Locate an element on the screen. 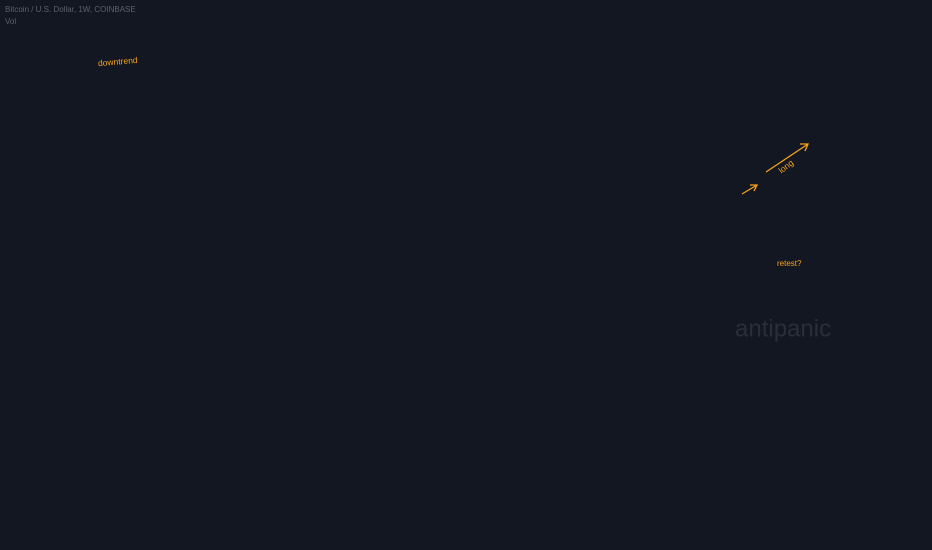 This screenshot has width=932, height=550. arrows is located at coordinates (775, 169).